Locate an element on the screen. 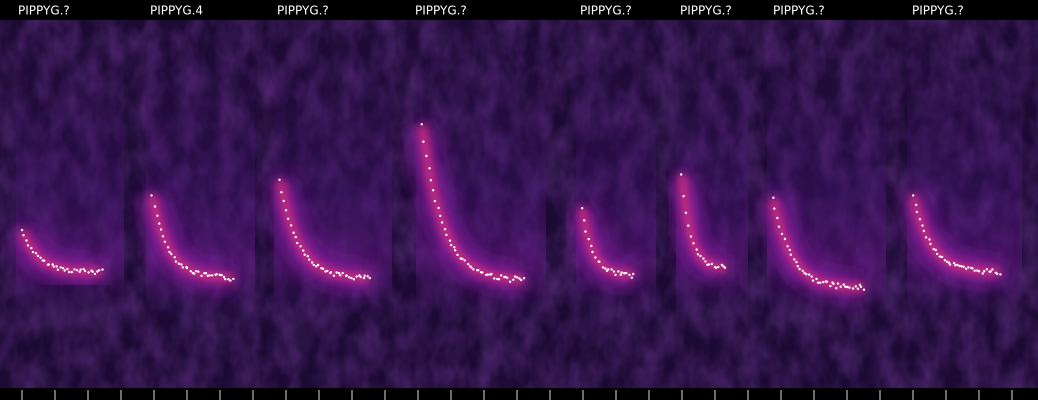  time-ticks is located at coordinates (517, 395).